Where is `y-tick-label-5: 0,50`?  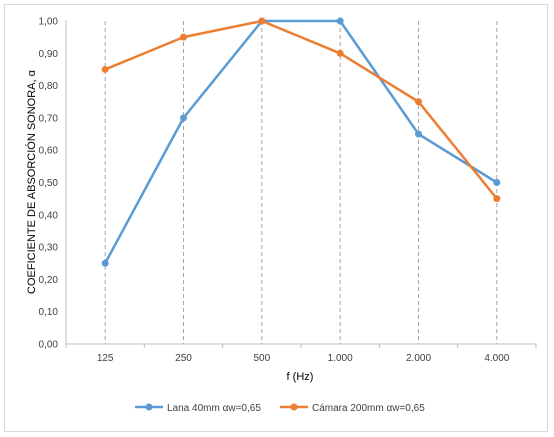 y-tick-label-5: 0,50 is located at coordinates (49, 183).